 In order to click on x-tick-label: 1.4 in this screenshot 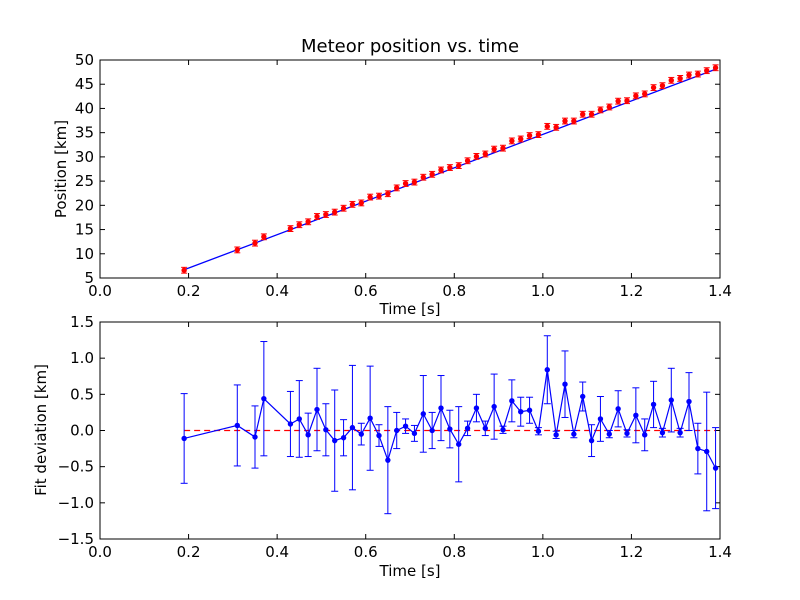, I will do `click(720, 552)`.